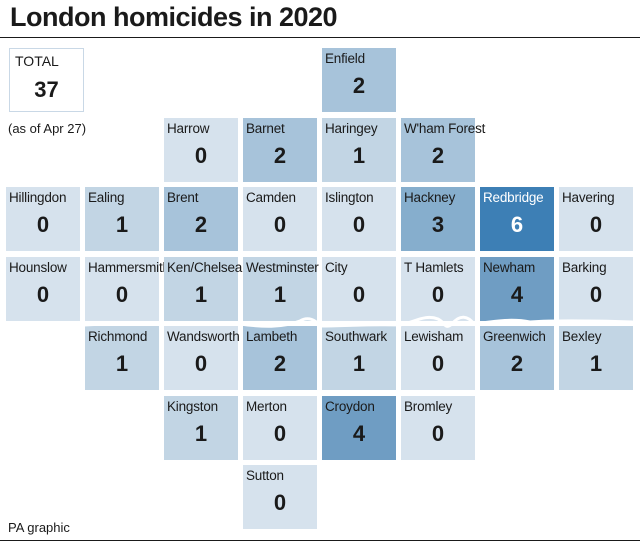  I want to click on as-of-note: (as of Apr 27), so click(47, 128).